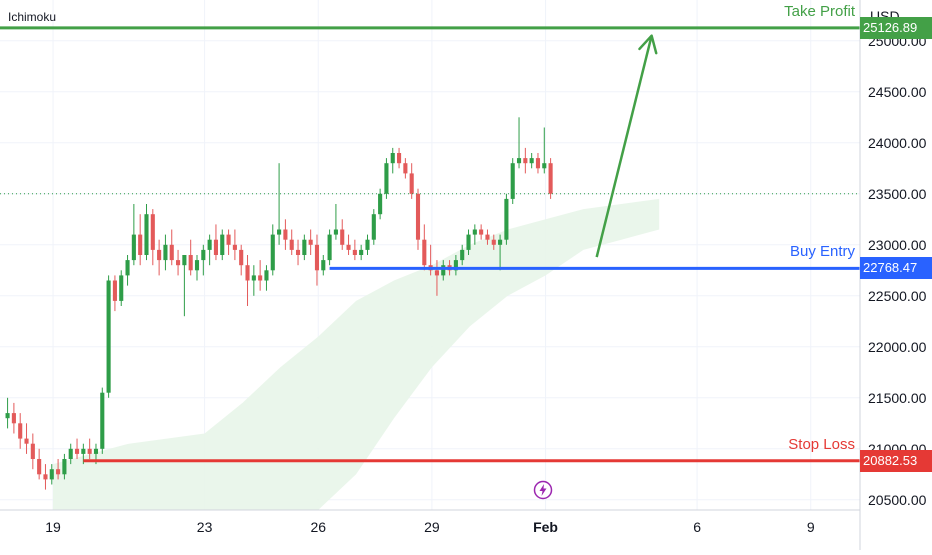 Image resolution: width=932 pixels, height=555 pixels. I want to click on indicator-label: Ichimoku, so click(32, 17).